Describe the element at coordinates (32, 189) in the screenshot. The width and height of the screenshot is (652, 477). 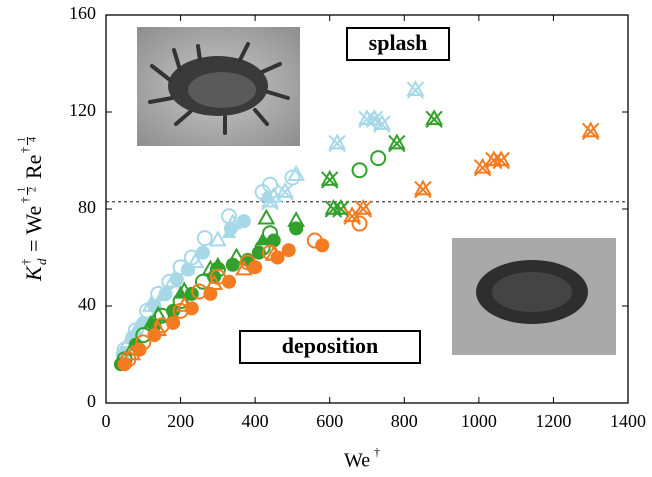
I see `y-label-part: 2` at that location.